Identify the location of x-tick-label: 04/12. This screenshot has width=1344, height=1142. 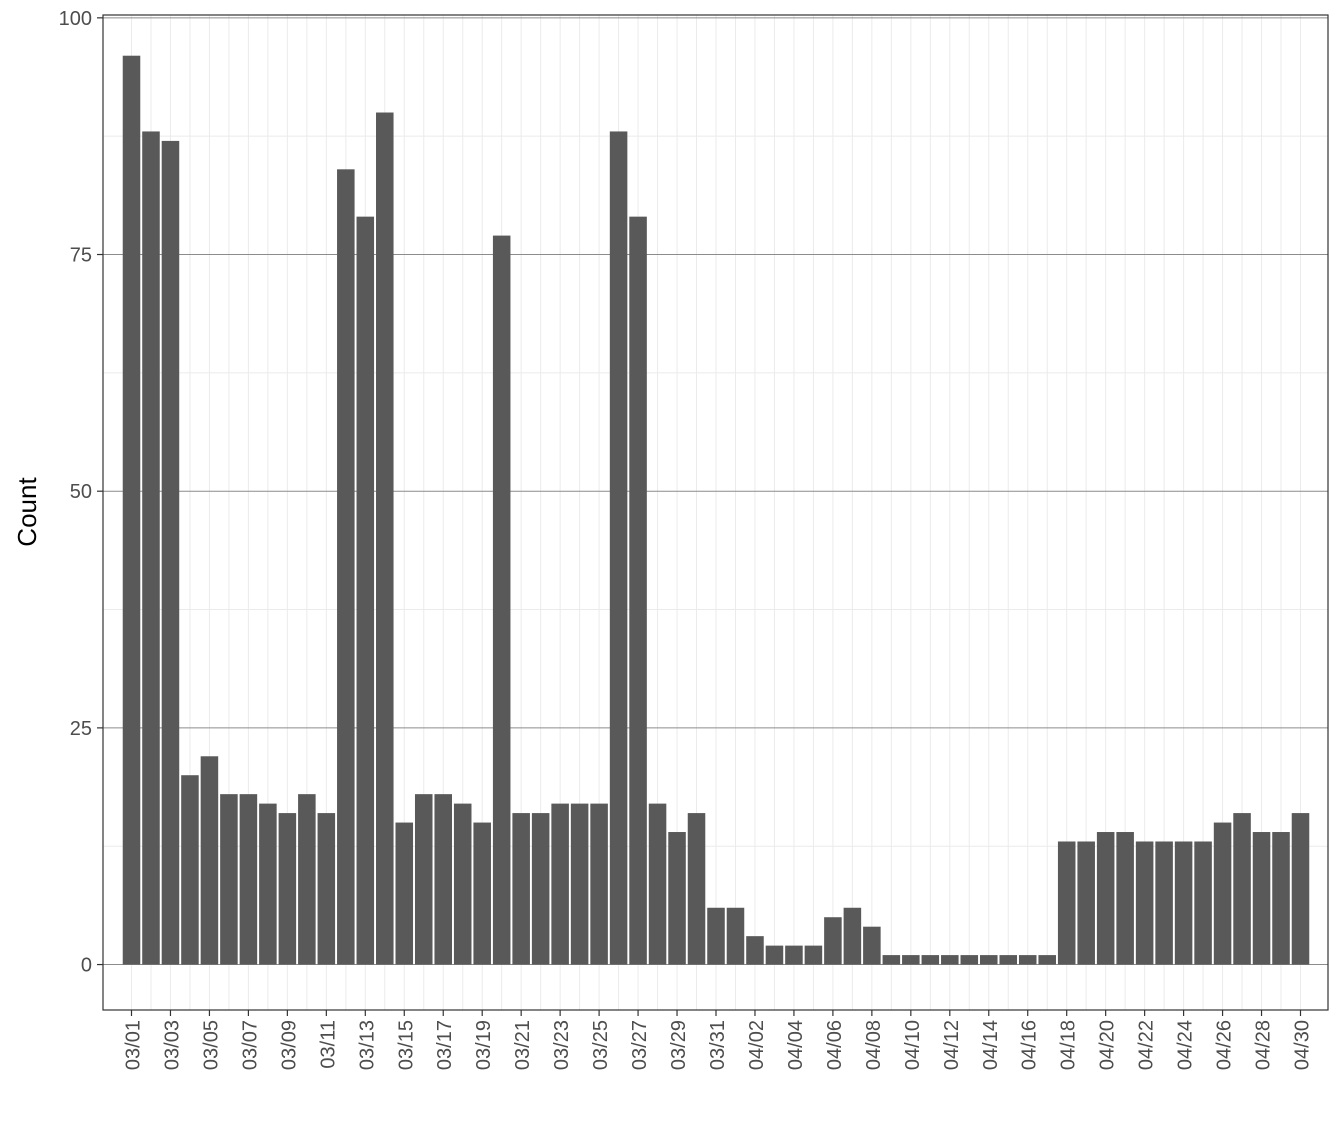
(952, 1045).